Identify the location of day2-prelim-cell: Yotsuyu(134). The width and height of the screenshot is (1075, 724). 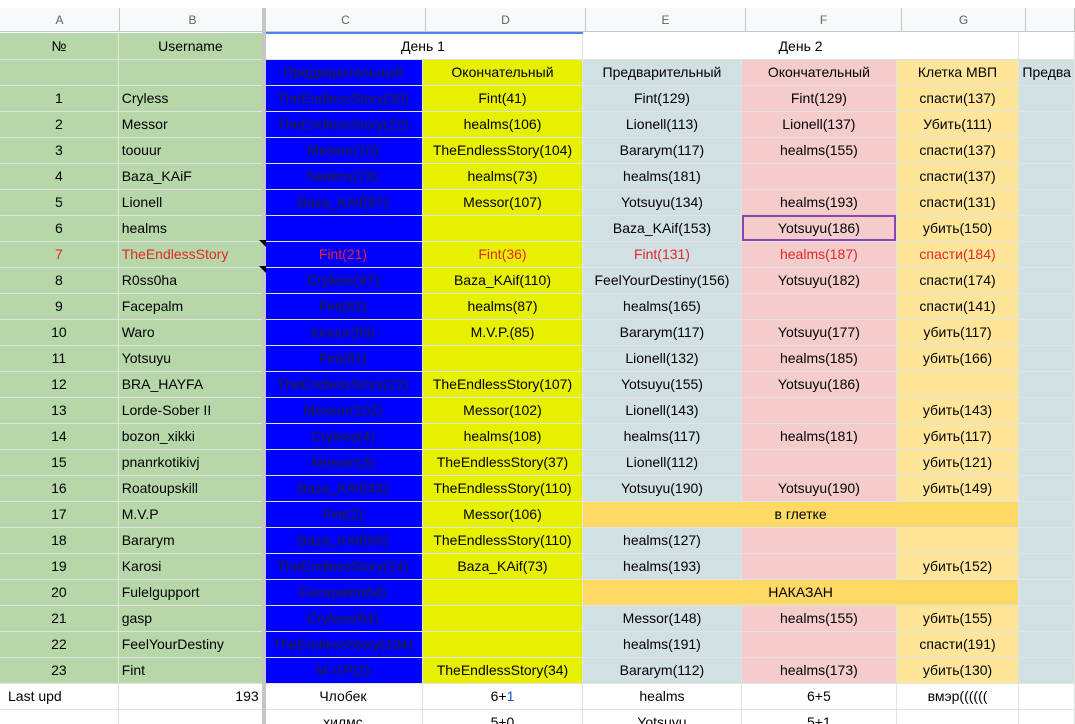
(662, 202).